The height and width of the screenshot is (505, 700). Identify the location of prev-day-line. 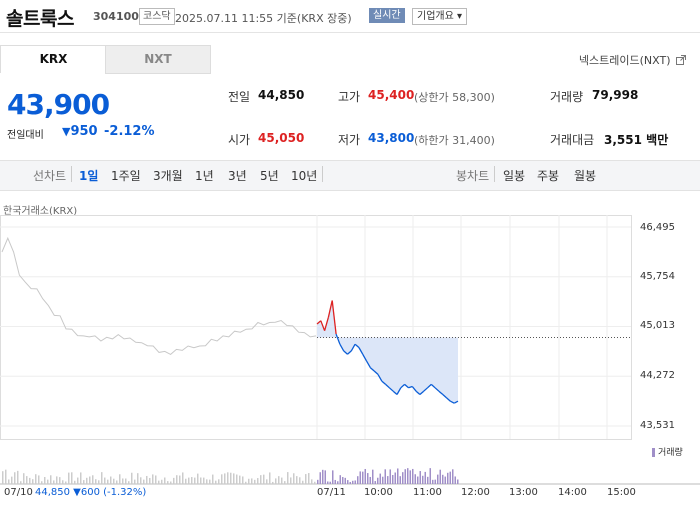
(159, 295).